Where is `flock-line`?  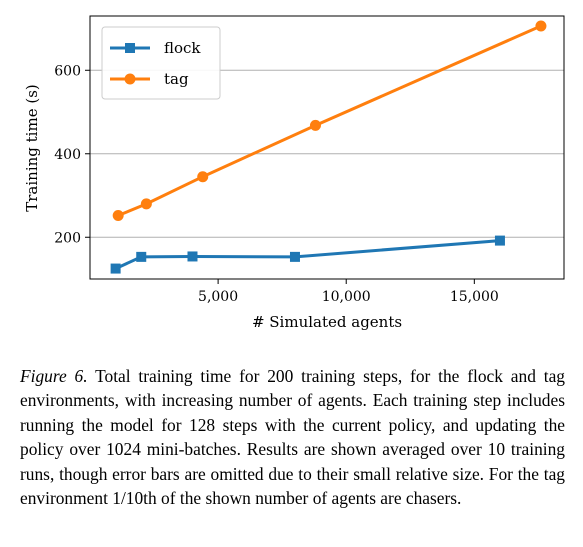
flock-line is located at coordinates (308, 255).